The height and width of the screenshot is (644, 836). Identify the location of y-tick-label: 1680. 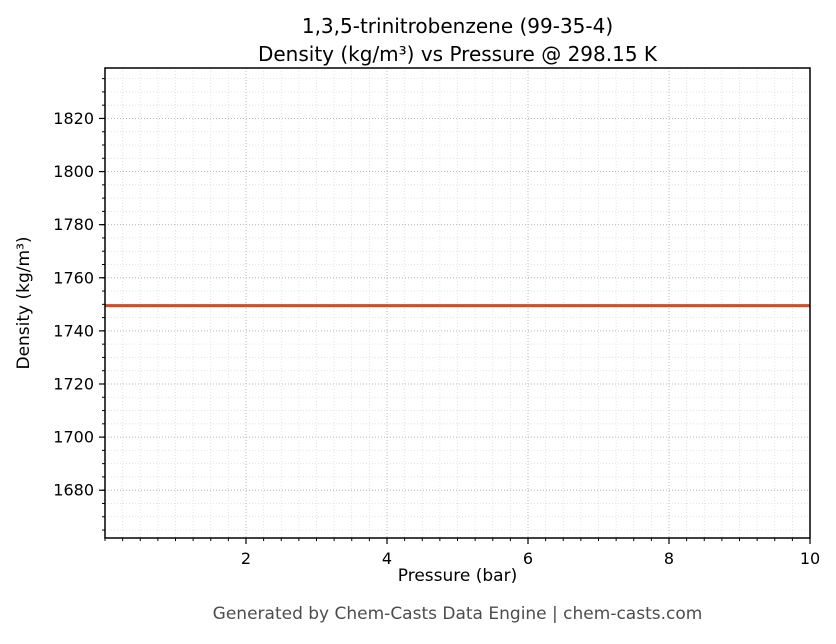
(73, 490).